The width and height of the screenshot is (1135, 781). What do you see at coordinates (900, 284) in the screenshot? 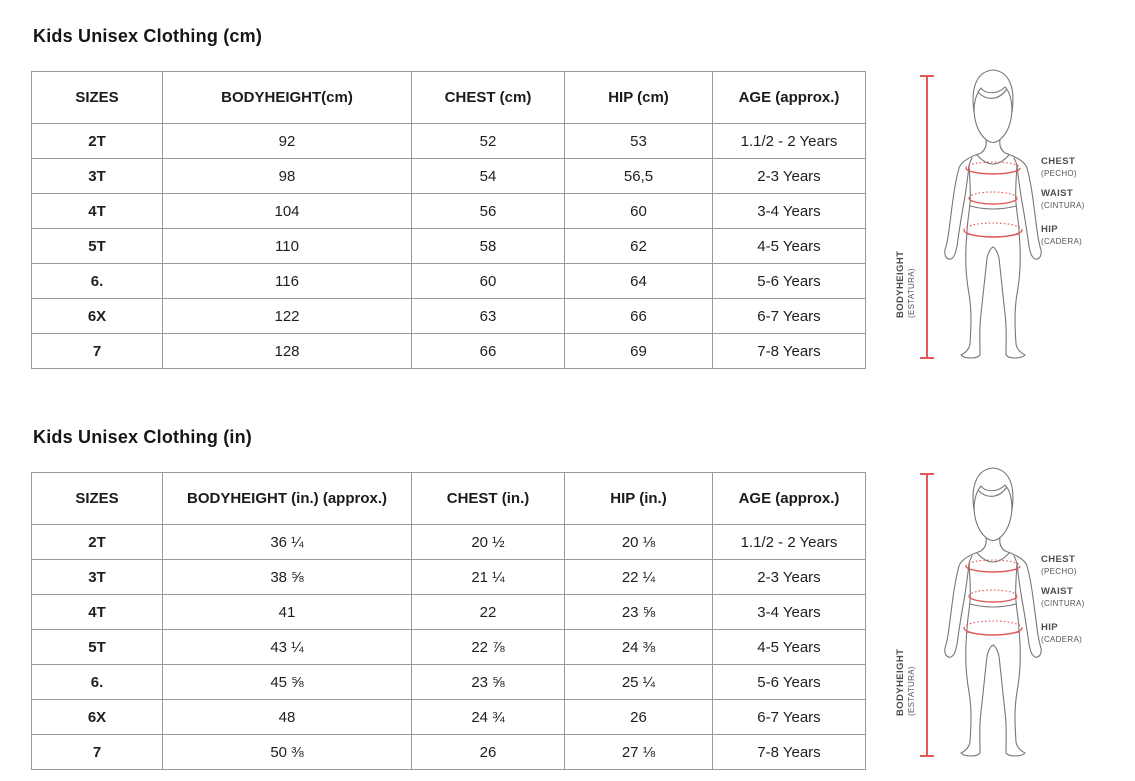
I see `bodyheight-label: BODYHEIGHT` at bounding box center [900, 284].